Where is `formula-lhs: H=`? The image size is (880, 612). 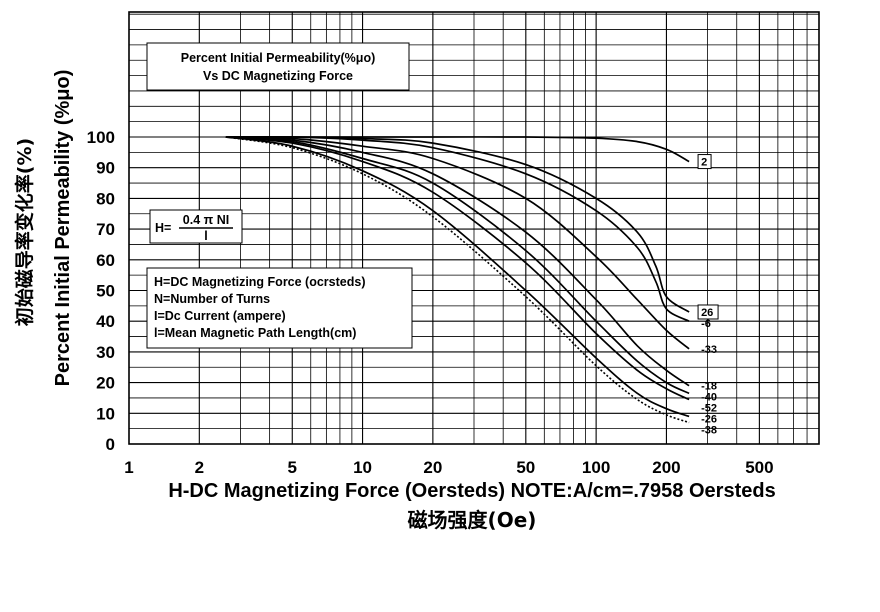 formula-lhs: H= is located at coordinates (163, 228).